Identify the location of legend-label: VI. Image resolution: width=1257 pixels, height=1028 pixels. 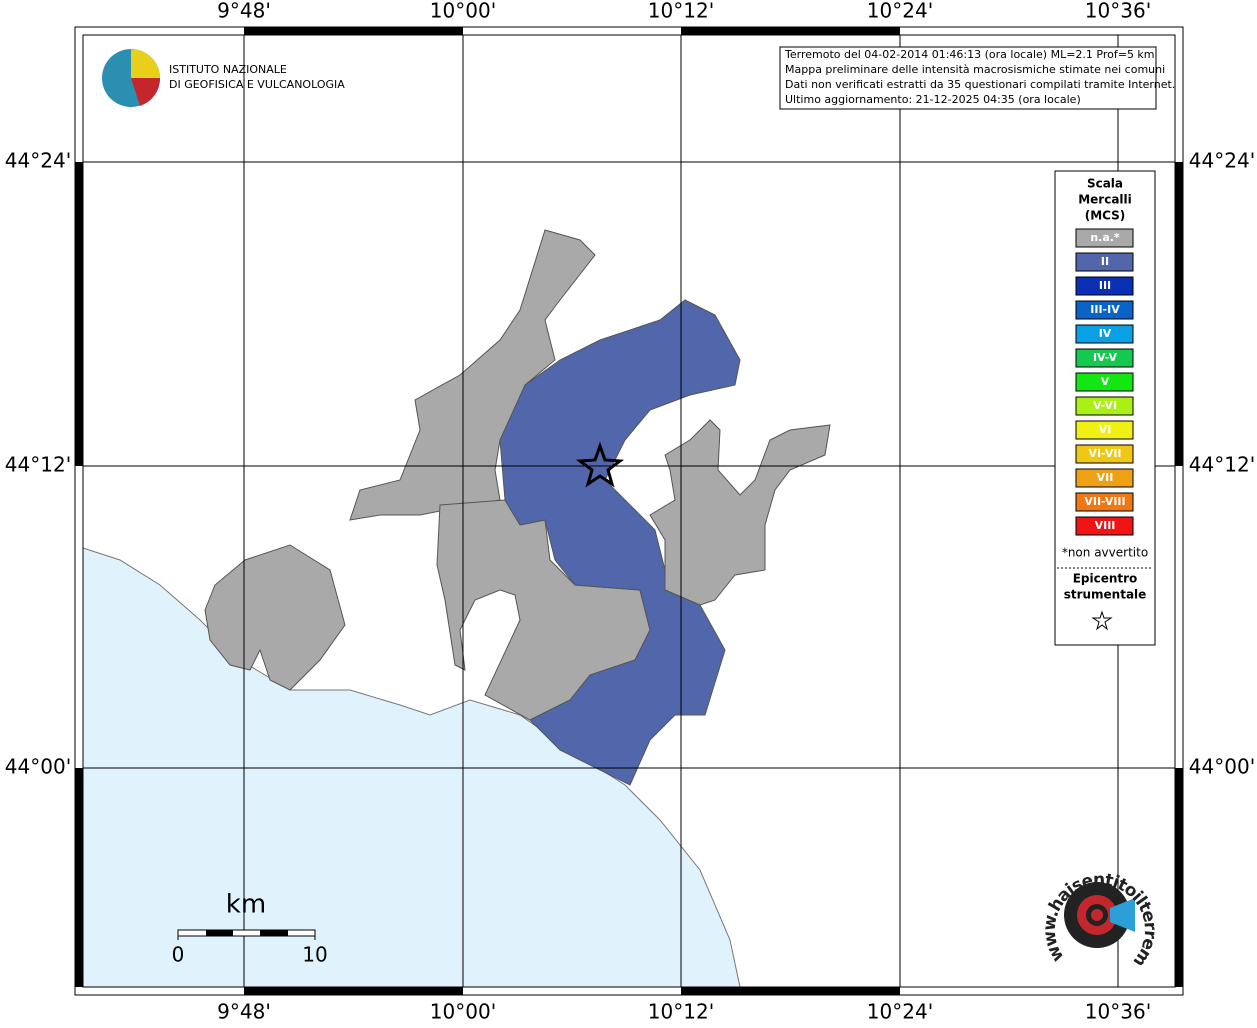
(1105, 429).